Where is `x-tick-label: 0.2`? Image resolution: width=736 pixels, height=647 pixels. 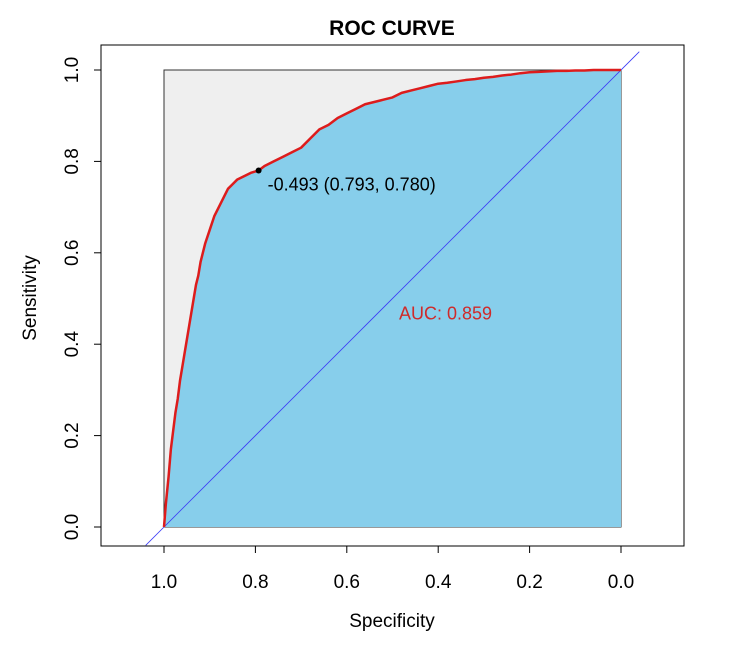
x-tick-label: 0.2 is located at coordinates (529, 582).